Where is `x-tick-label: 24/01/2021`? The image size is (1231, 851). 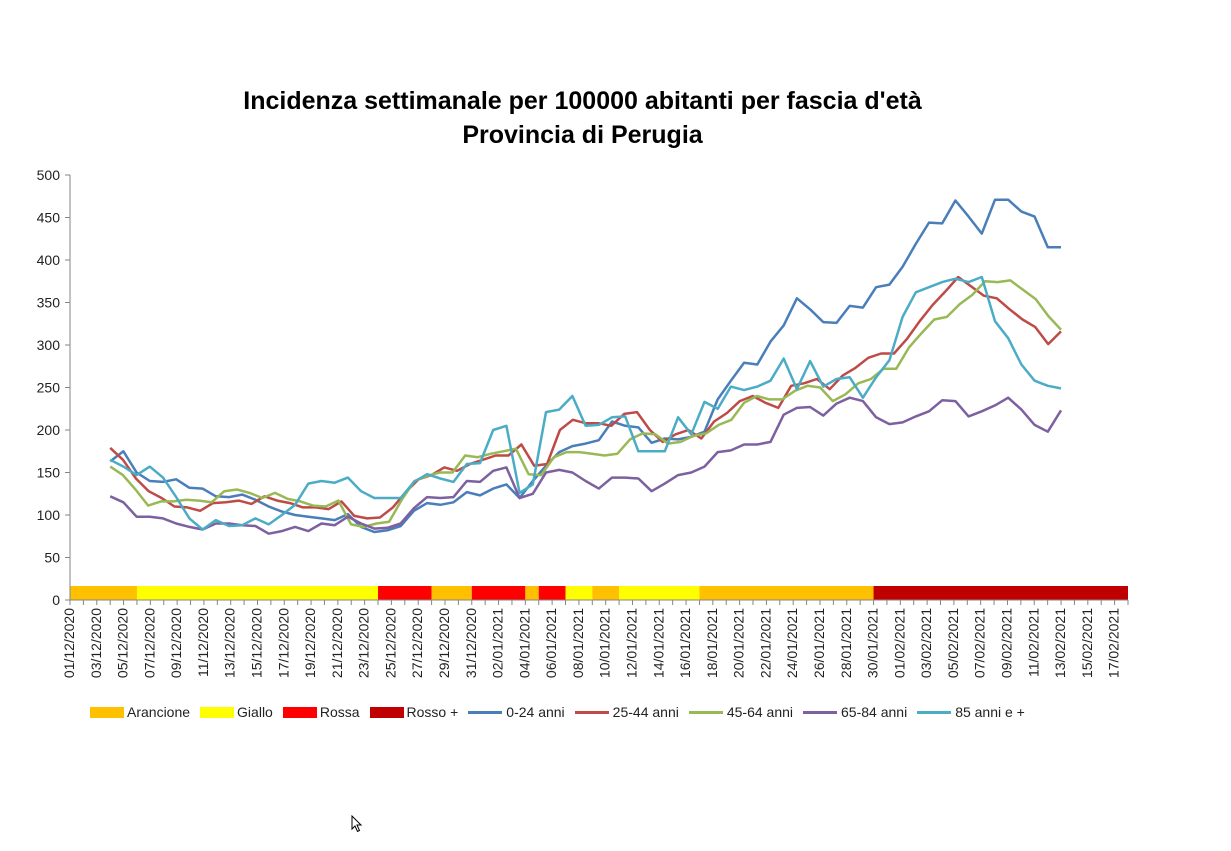 x-tick-label: 24/01/2021 is located at coordinates (792, 643).